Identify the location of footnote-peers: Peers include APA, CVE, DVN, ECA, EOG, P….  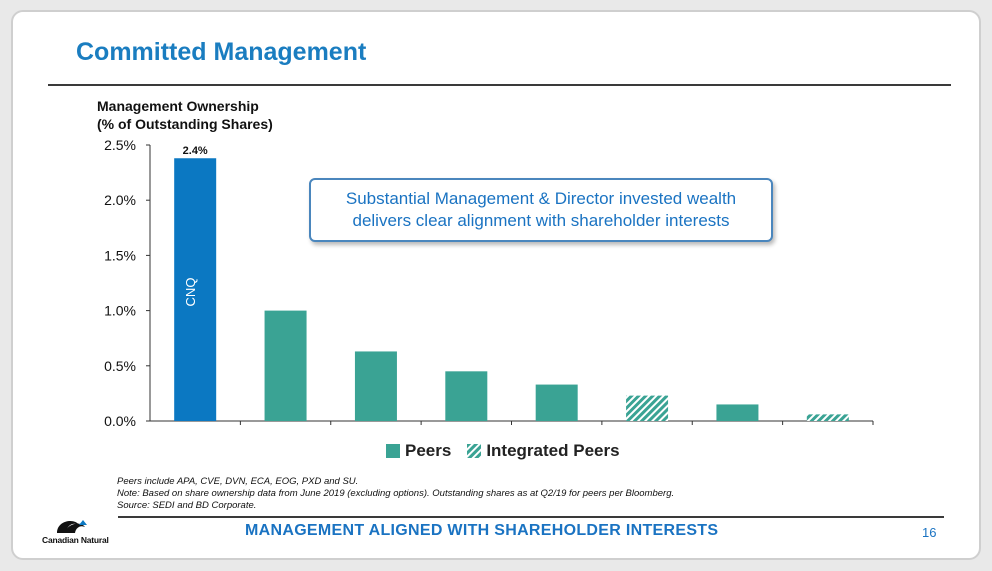
(238, 481).